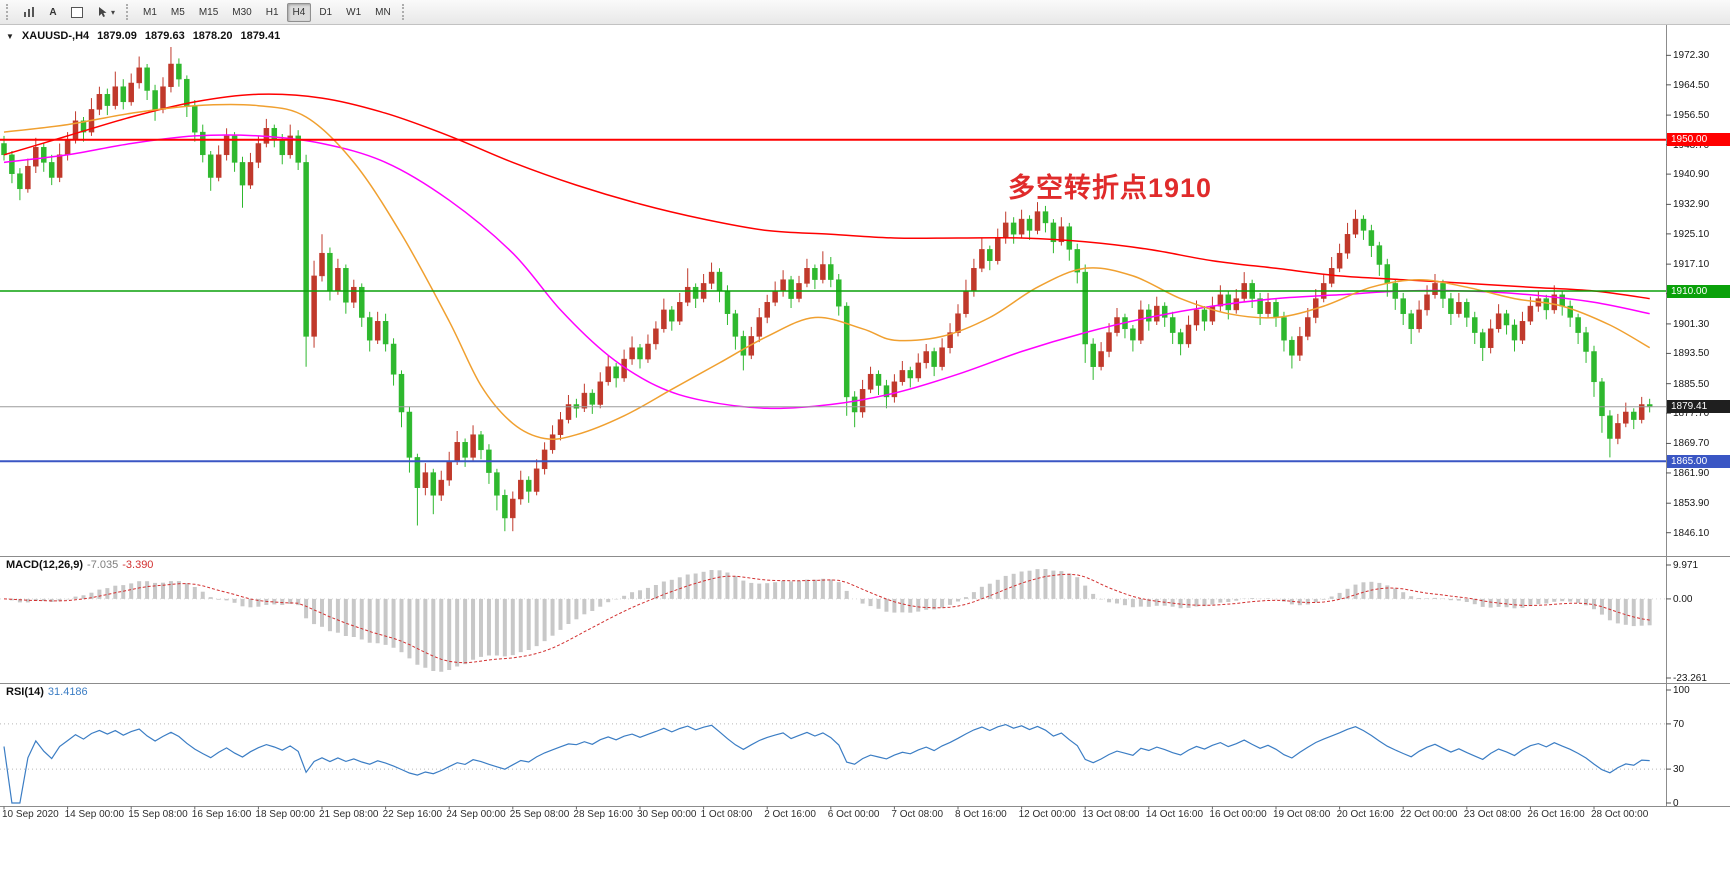 Image resolution: width=1730 pixels, height=893 pixels. I want to click on frame-tool-button, so click(77, 12).